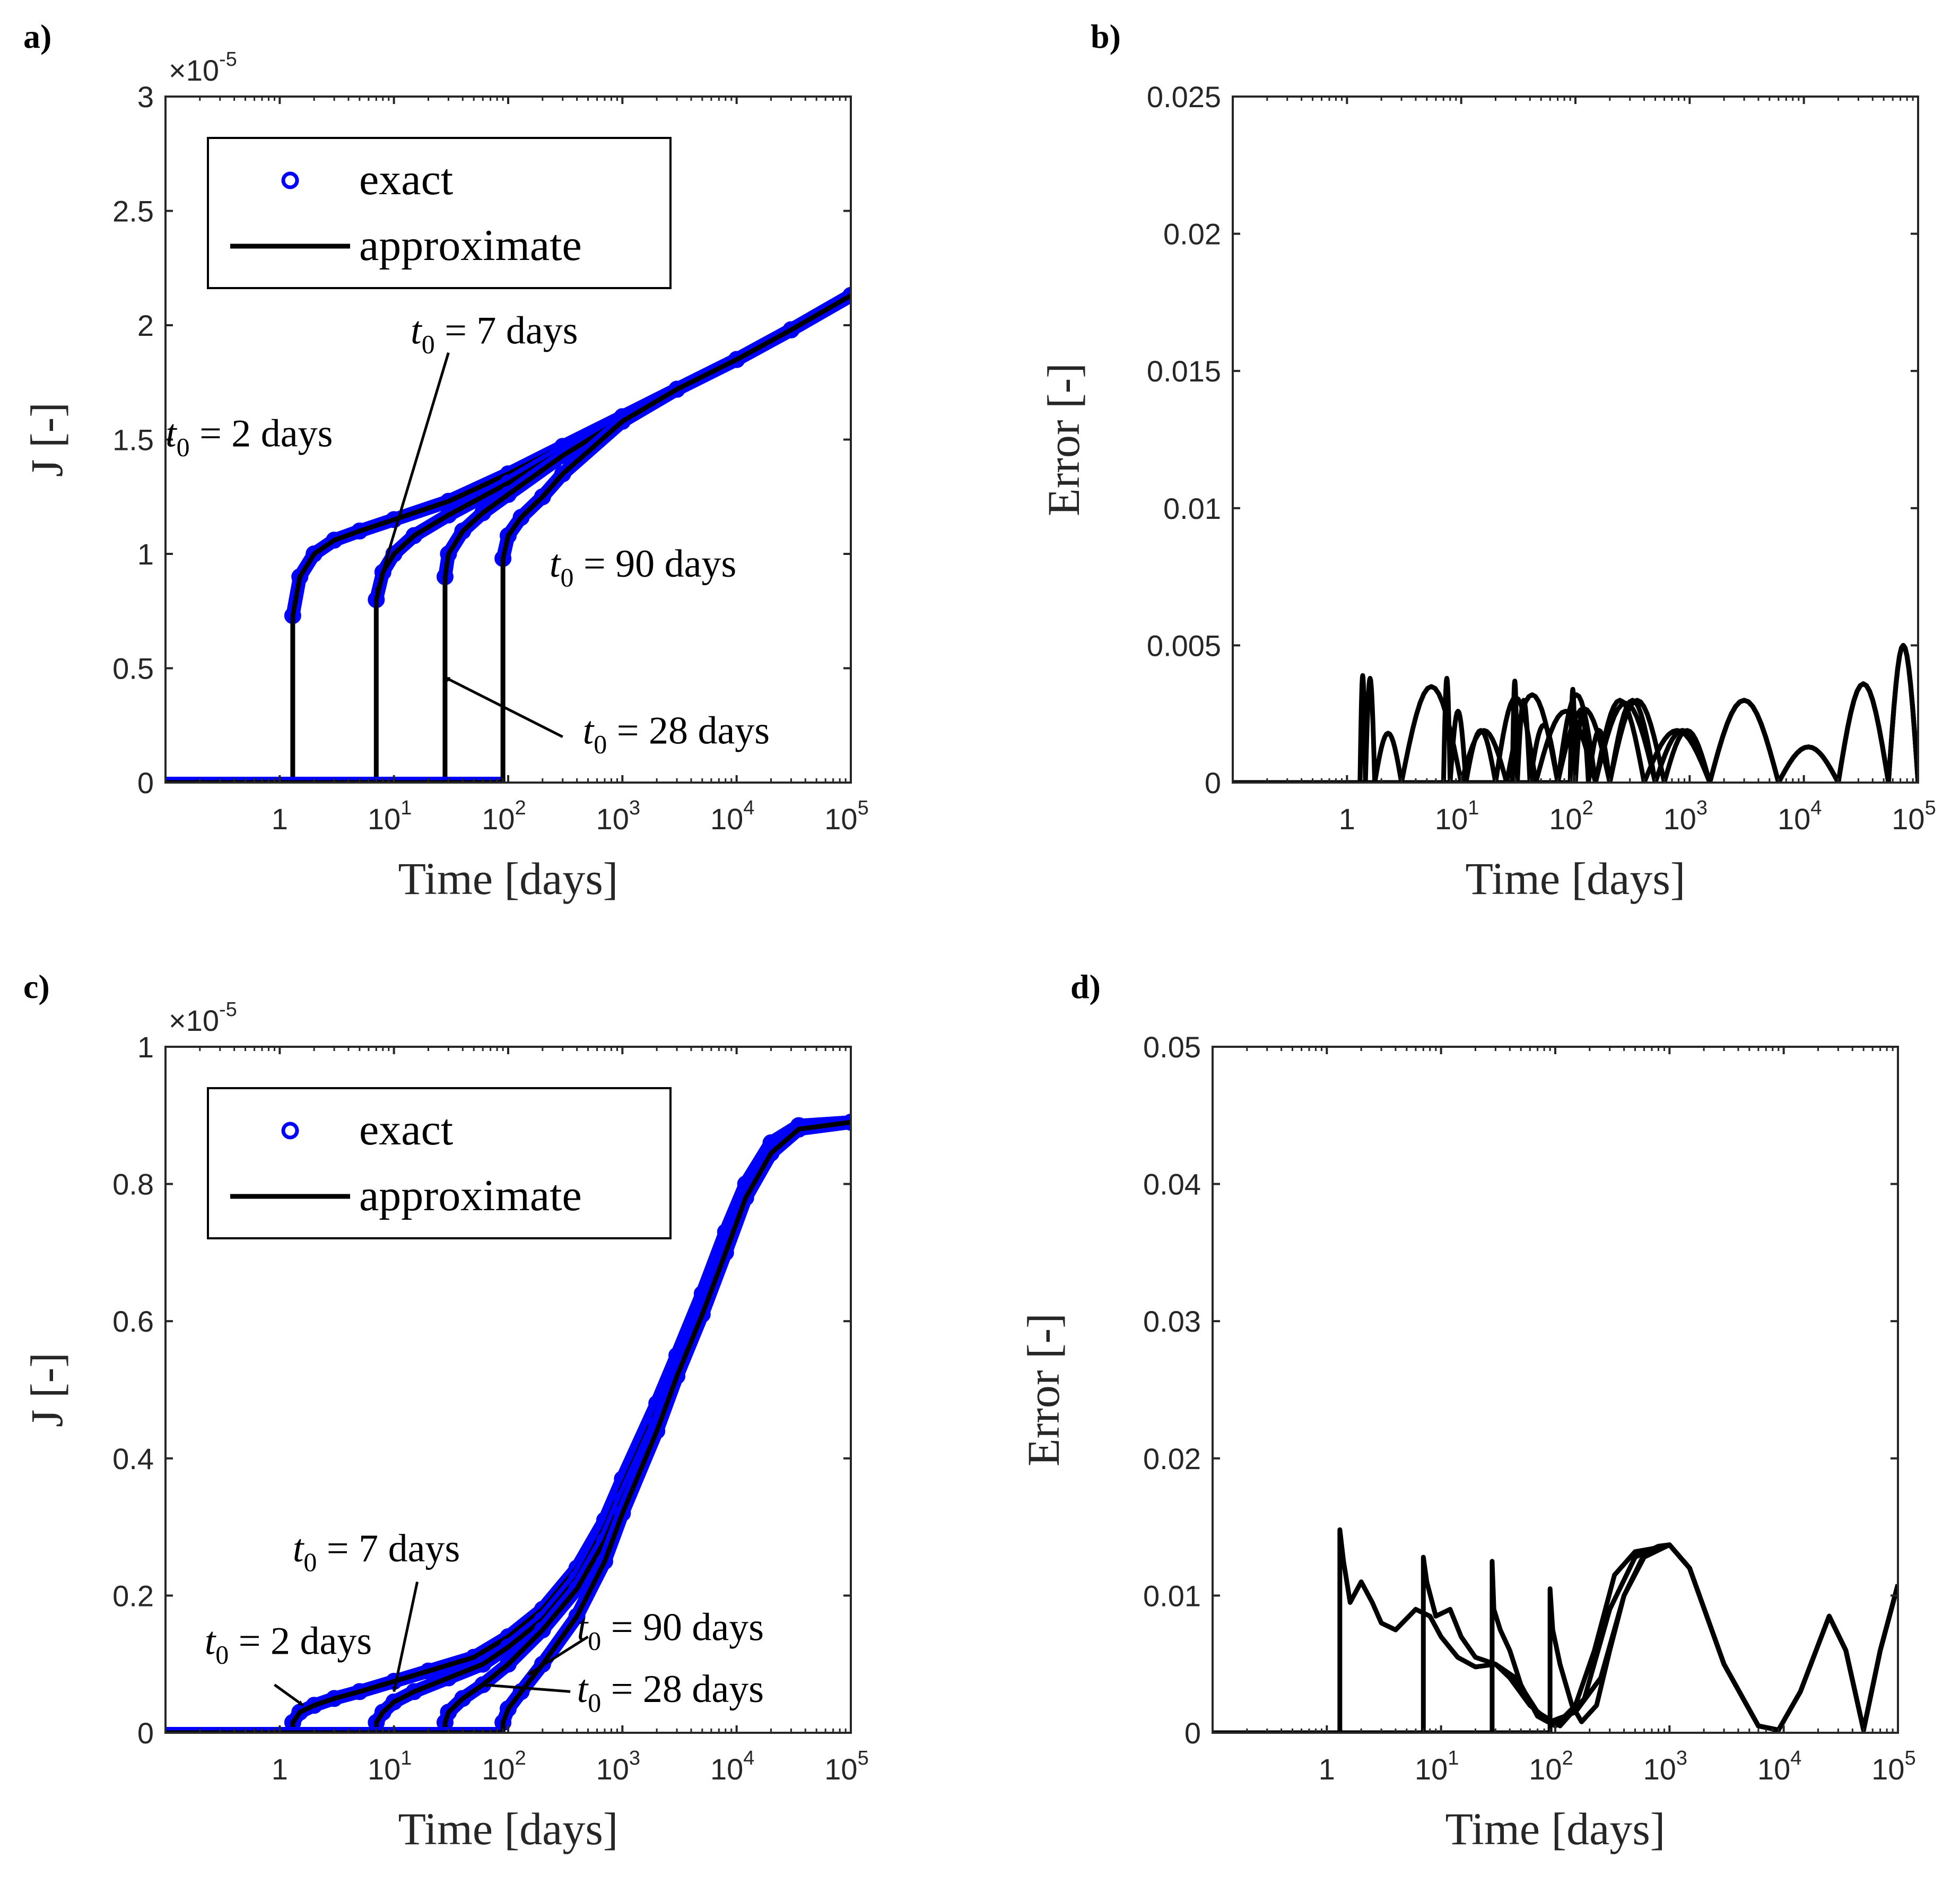  I want to click on legend-approximate-label: approximate, so click(471, 245).